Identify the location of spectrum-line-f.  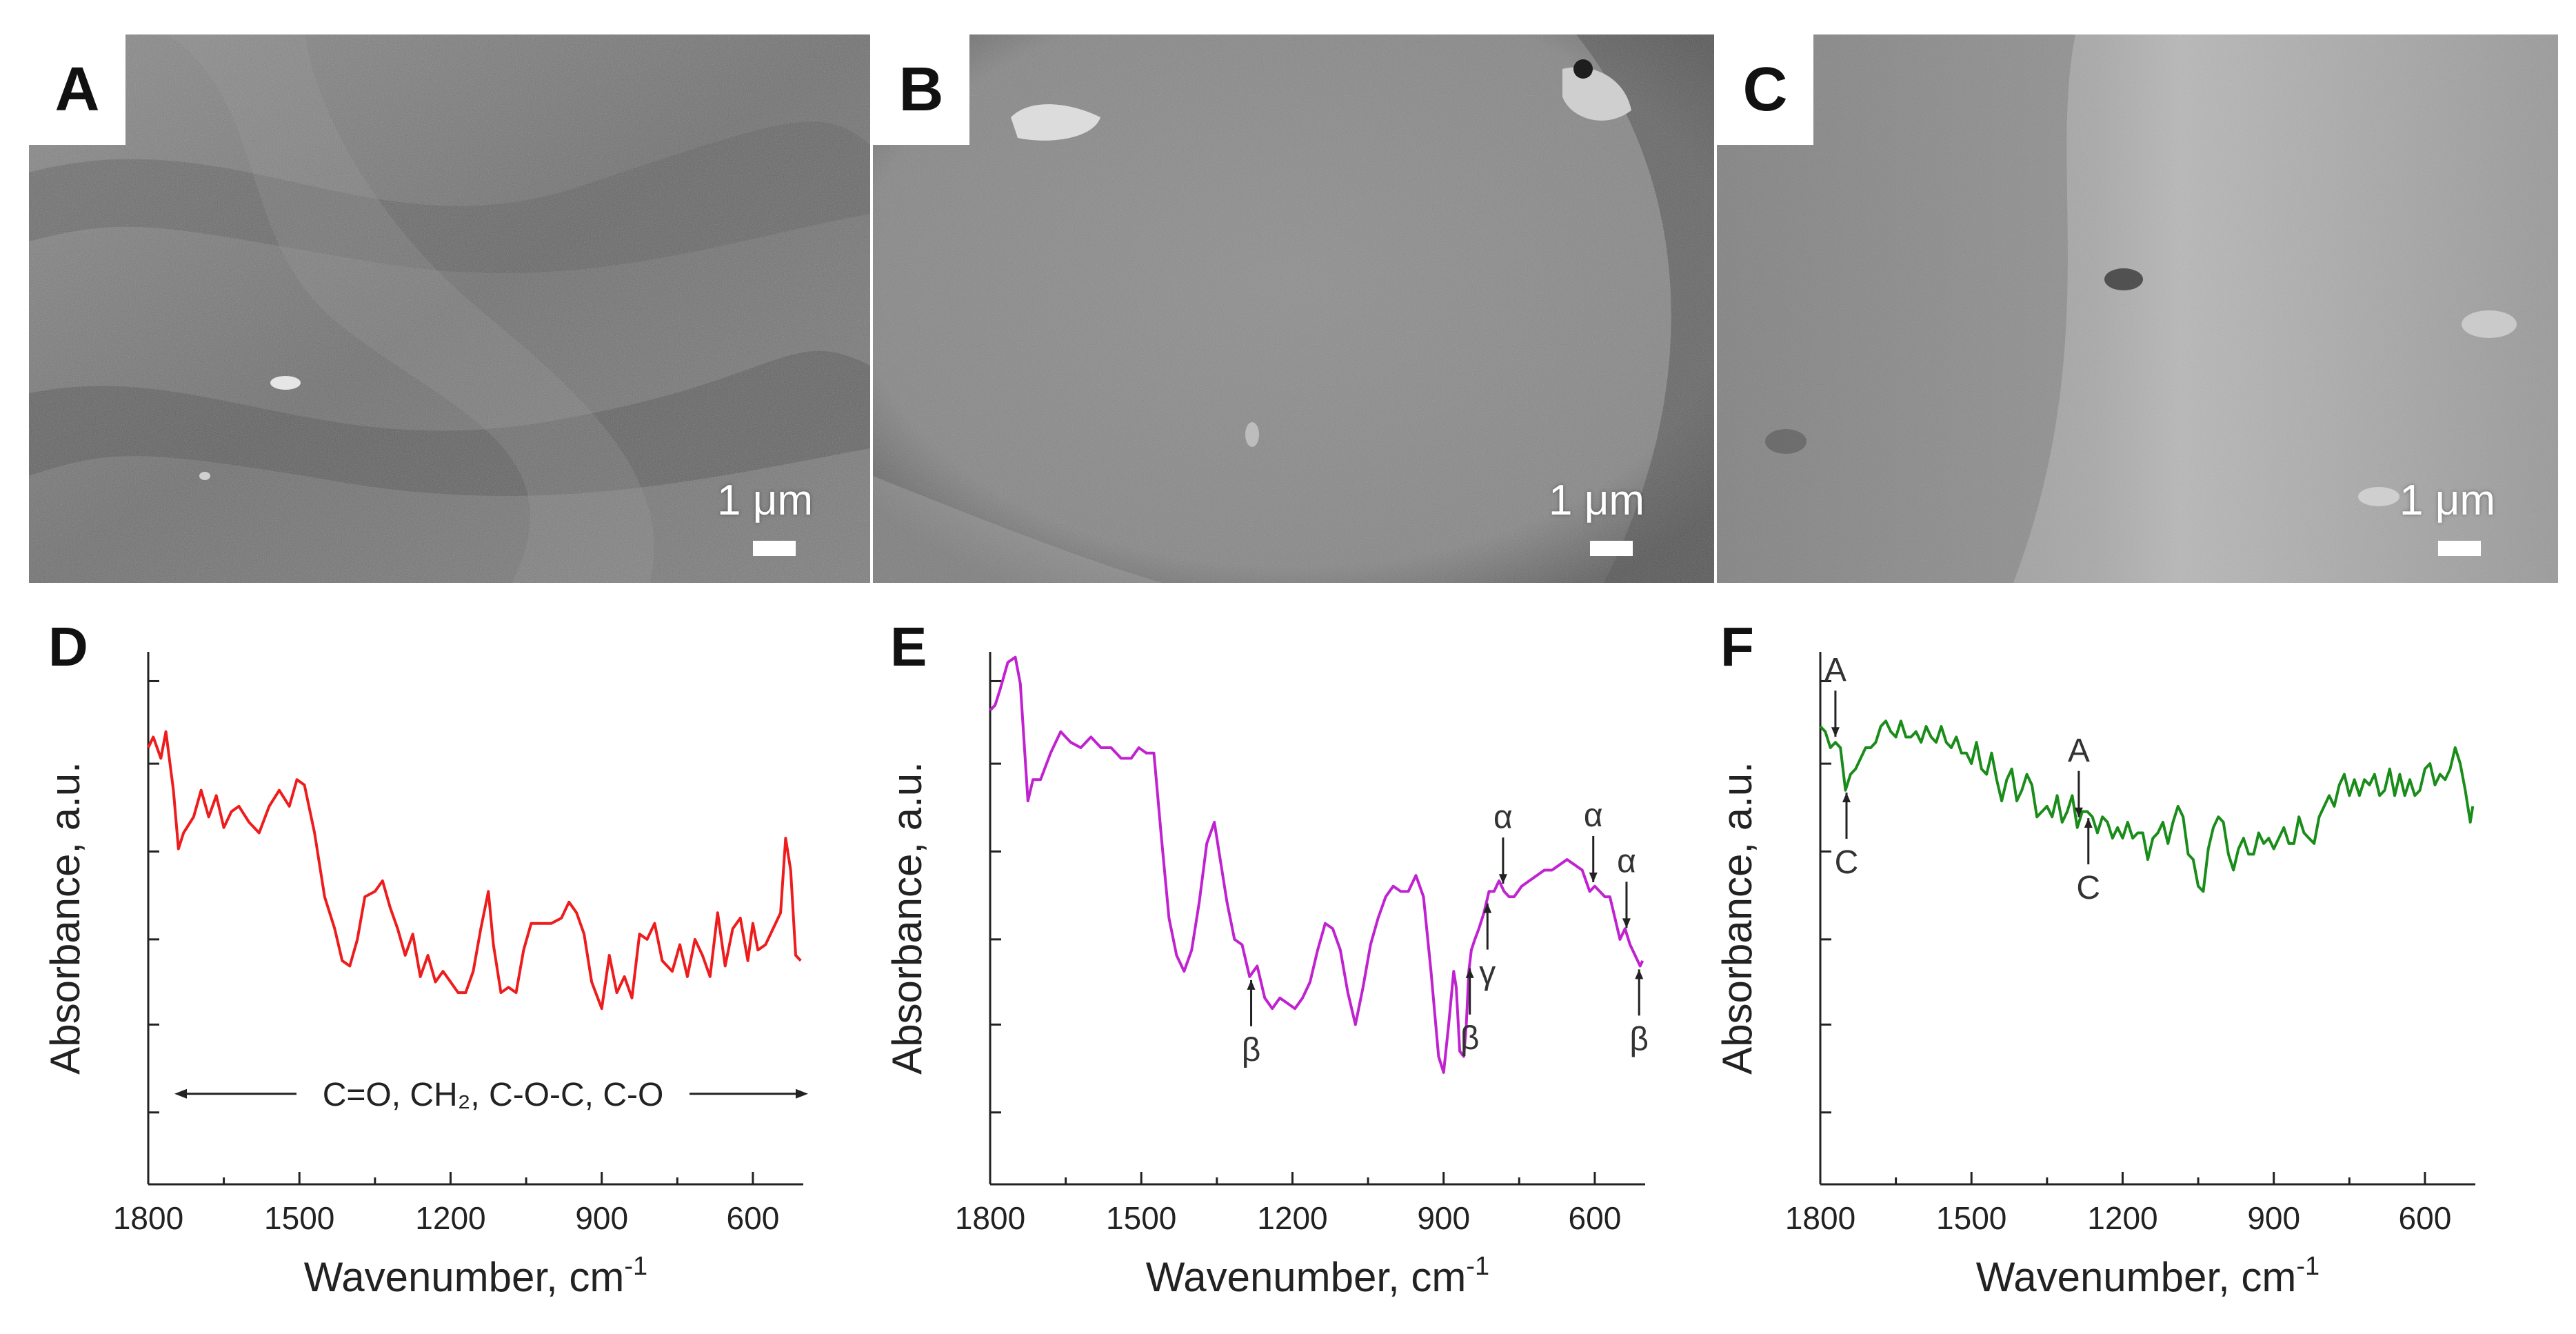
(2147, 806).